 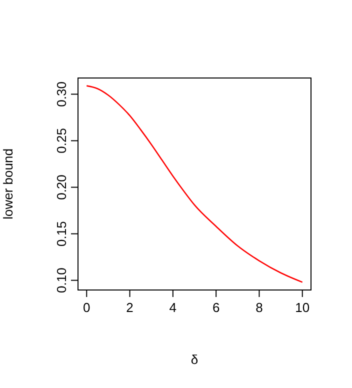 What do you see at coordinates (61, 94) in the screenshot?
I see `y-tick-label: 0.30` at bounding box center [61, 94].